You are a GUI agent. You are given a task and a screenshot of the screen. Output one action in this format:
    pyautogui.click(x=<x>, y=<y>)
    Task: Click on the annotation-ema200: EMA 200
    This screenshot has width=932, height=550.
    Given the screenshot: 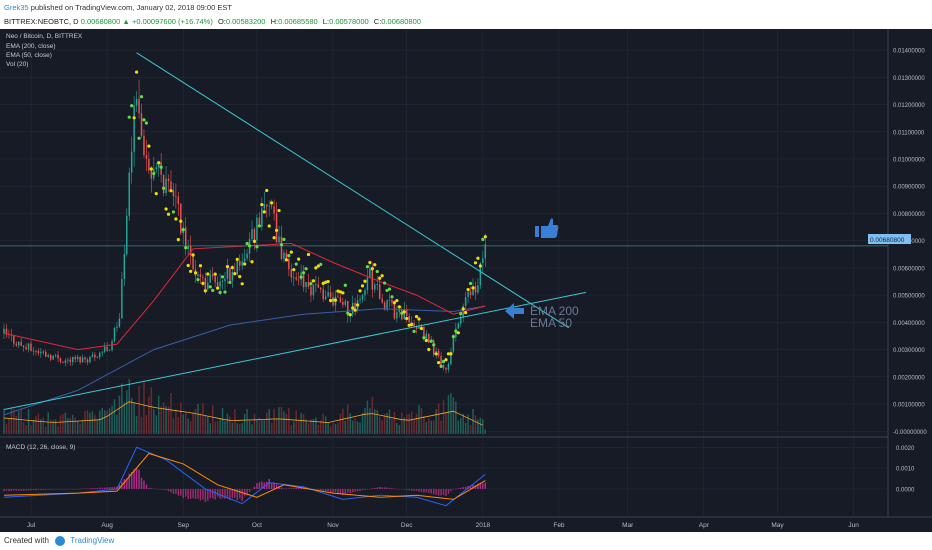 What is the action you would take?
    pyautogui.click(x=554, y=311)
    